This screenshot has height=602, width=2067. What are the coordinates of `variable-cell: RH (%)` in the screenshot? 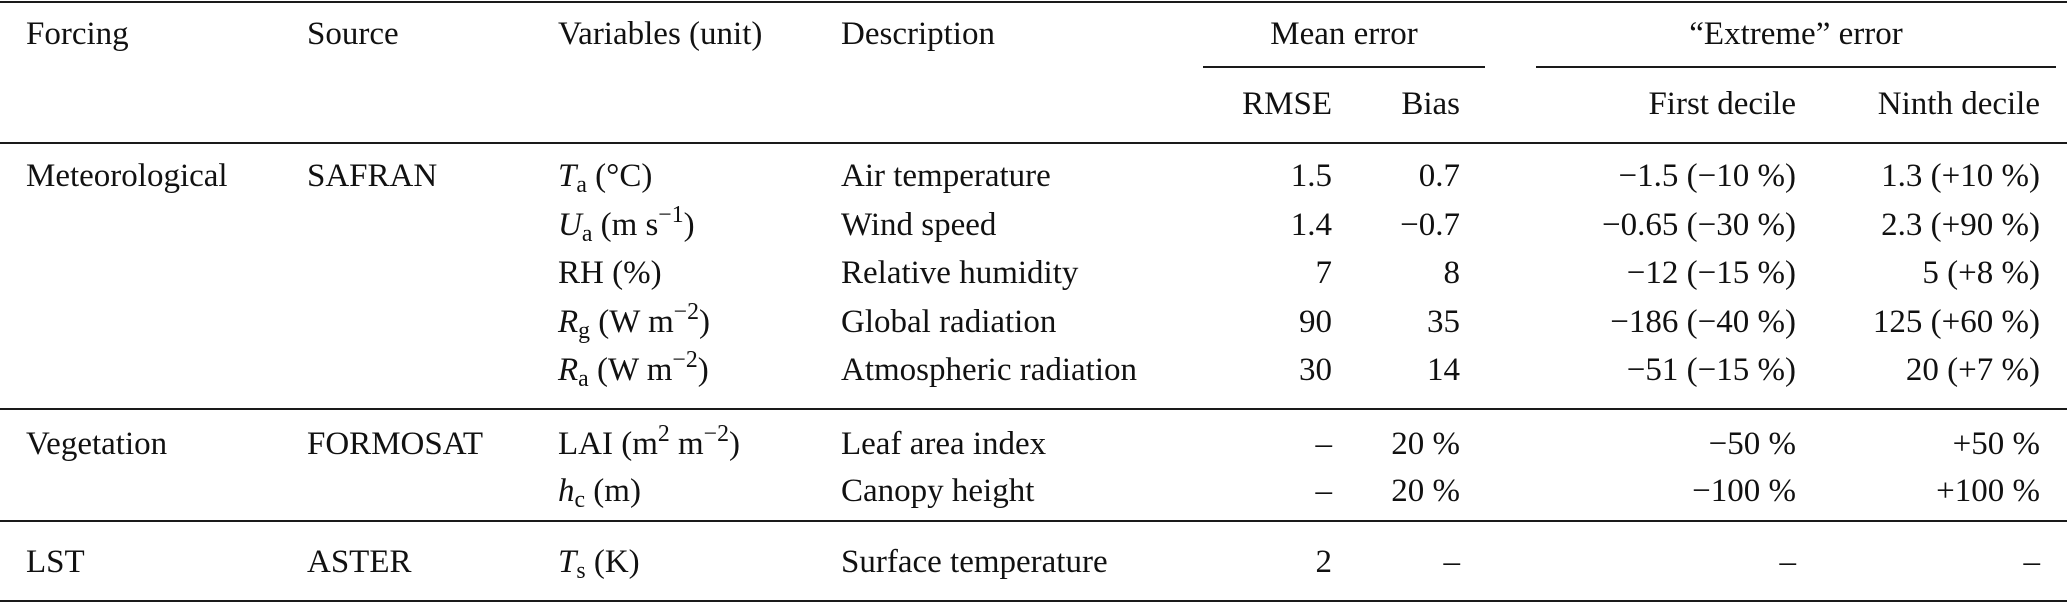 It's located at (610, 273).